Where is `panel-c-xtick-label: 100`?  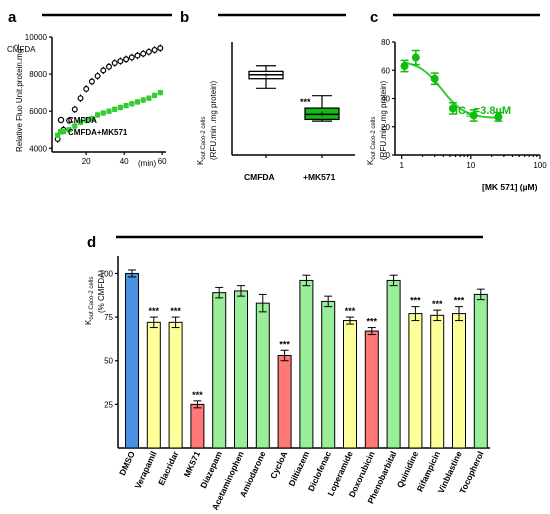
panel-c-xtick-label: 100 is located at coordinates (540, 165).